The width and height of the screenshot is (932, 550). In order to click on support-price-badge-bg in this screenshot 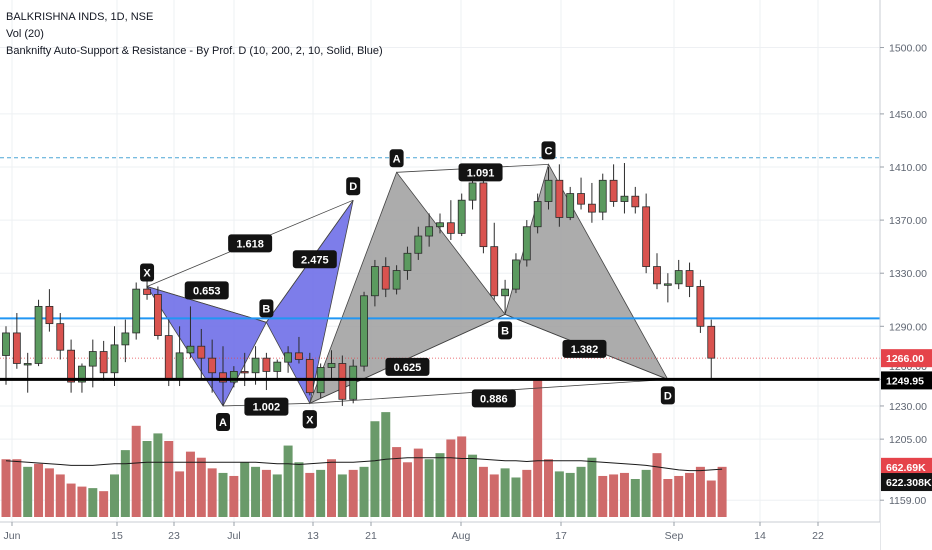, I will do `click(906, 380)`.